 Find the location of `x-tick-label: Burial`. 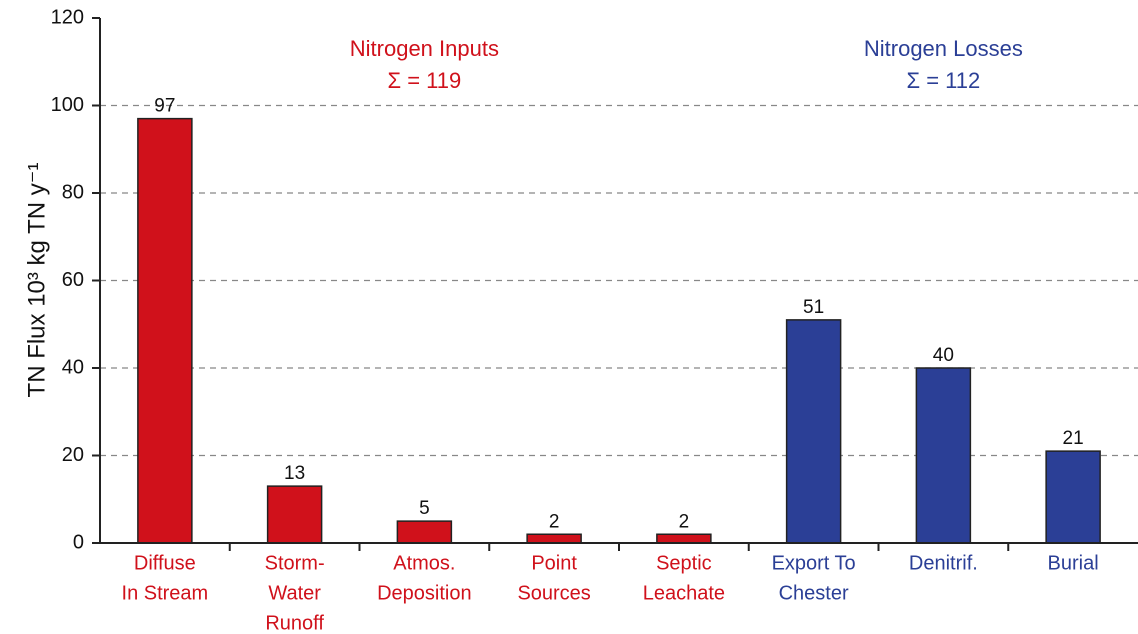

x-tick-label: Burial is located at coordinates (1073, 563).